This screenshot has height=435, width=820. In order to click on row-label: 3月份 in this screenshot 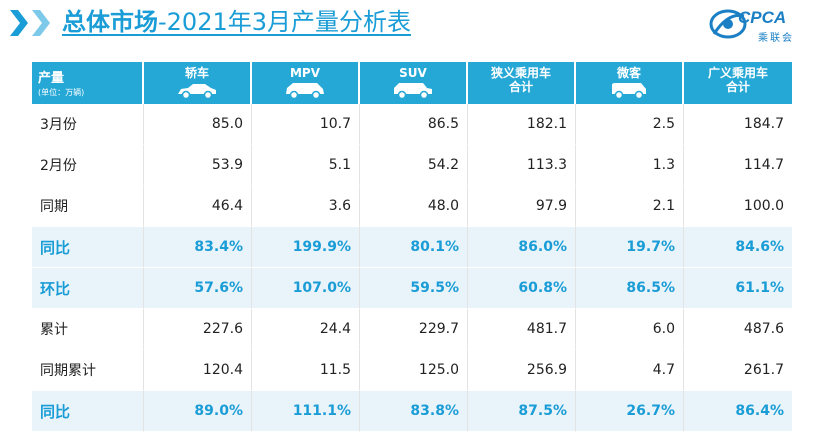, I will do `click(88, 124)`.